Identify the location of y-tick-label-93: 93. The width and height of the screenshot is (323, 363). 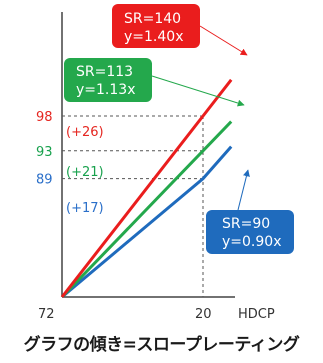
(44, 152).